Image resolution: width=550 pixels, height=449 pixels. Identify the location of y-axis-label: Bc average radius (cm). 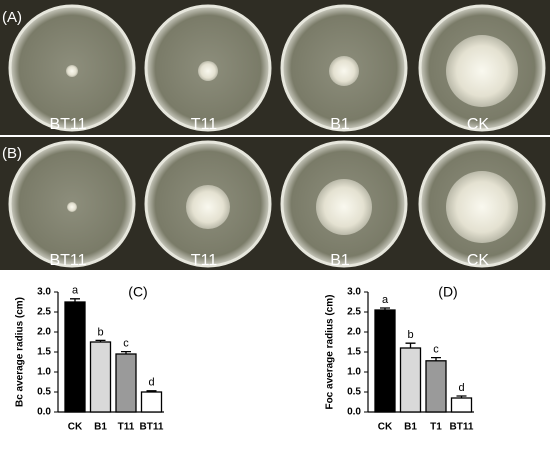
(20, 352).